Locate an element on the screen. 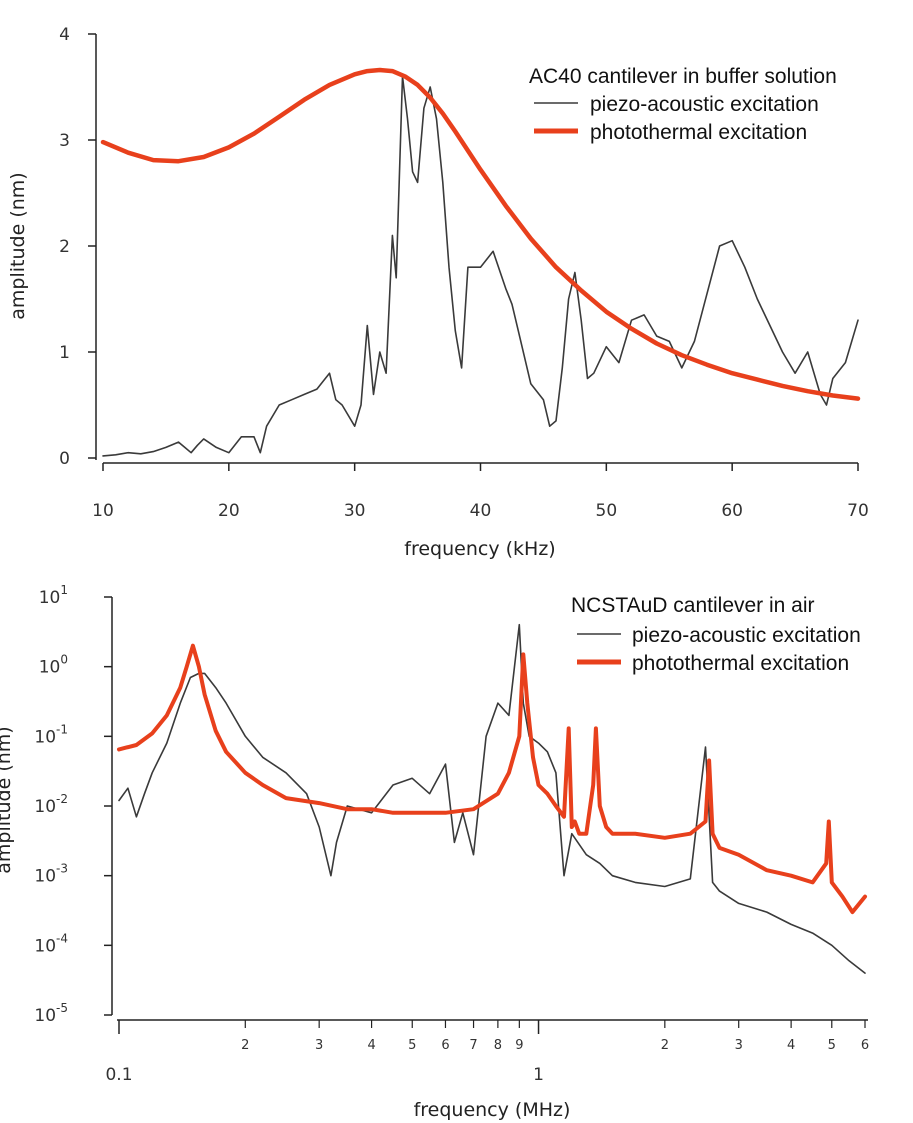  bottom-y-tick-label: 10¹ is located at coordinates (53, 595).